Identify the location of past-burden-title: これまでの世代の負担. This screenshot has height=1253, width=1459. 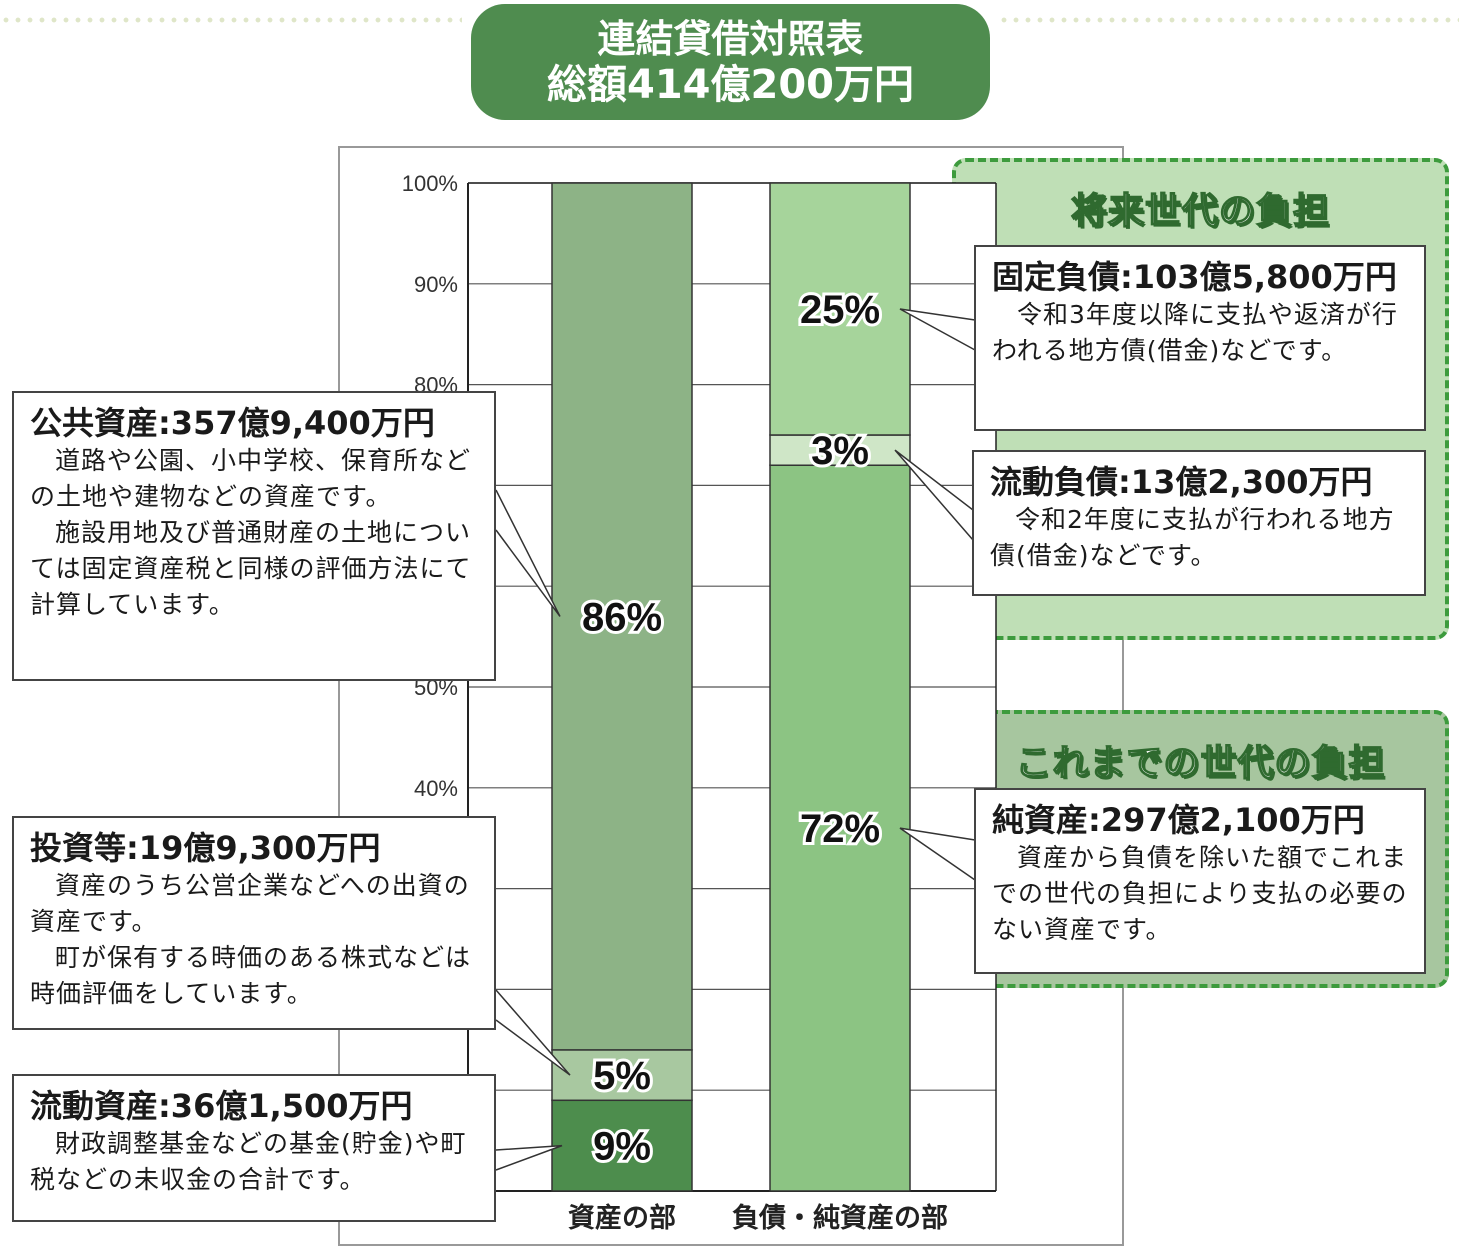
(1200, 763).